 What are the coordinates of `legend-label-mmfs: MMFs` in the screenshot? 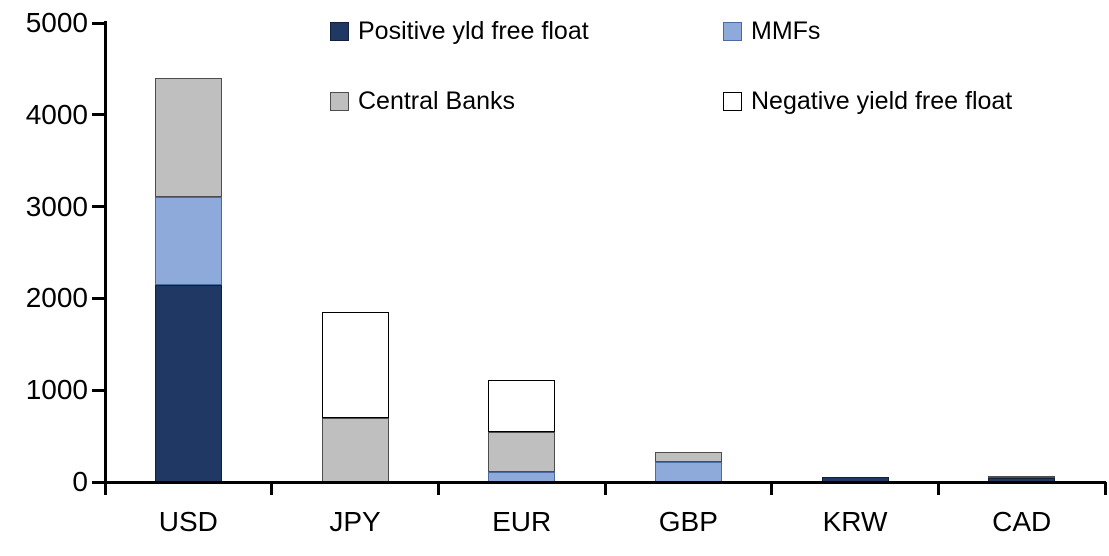 It's located at (786, 31).